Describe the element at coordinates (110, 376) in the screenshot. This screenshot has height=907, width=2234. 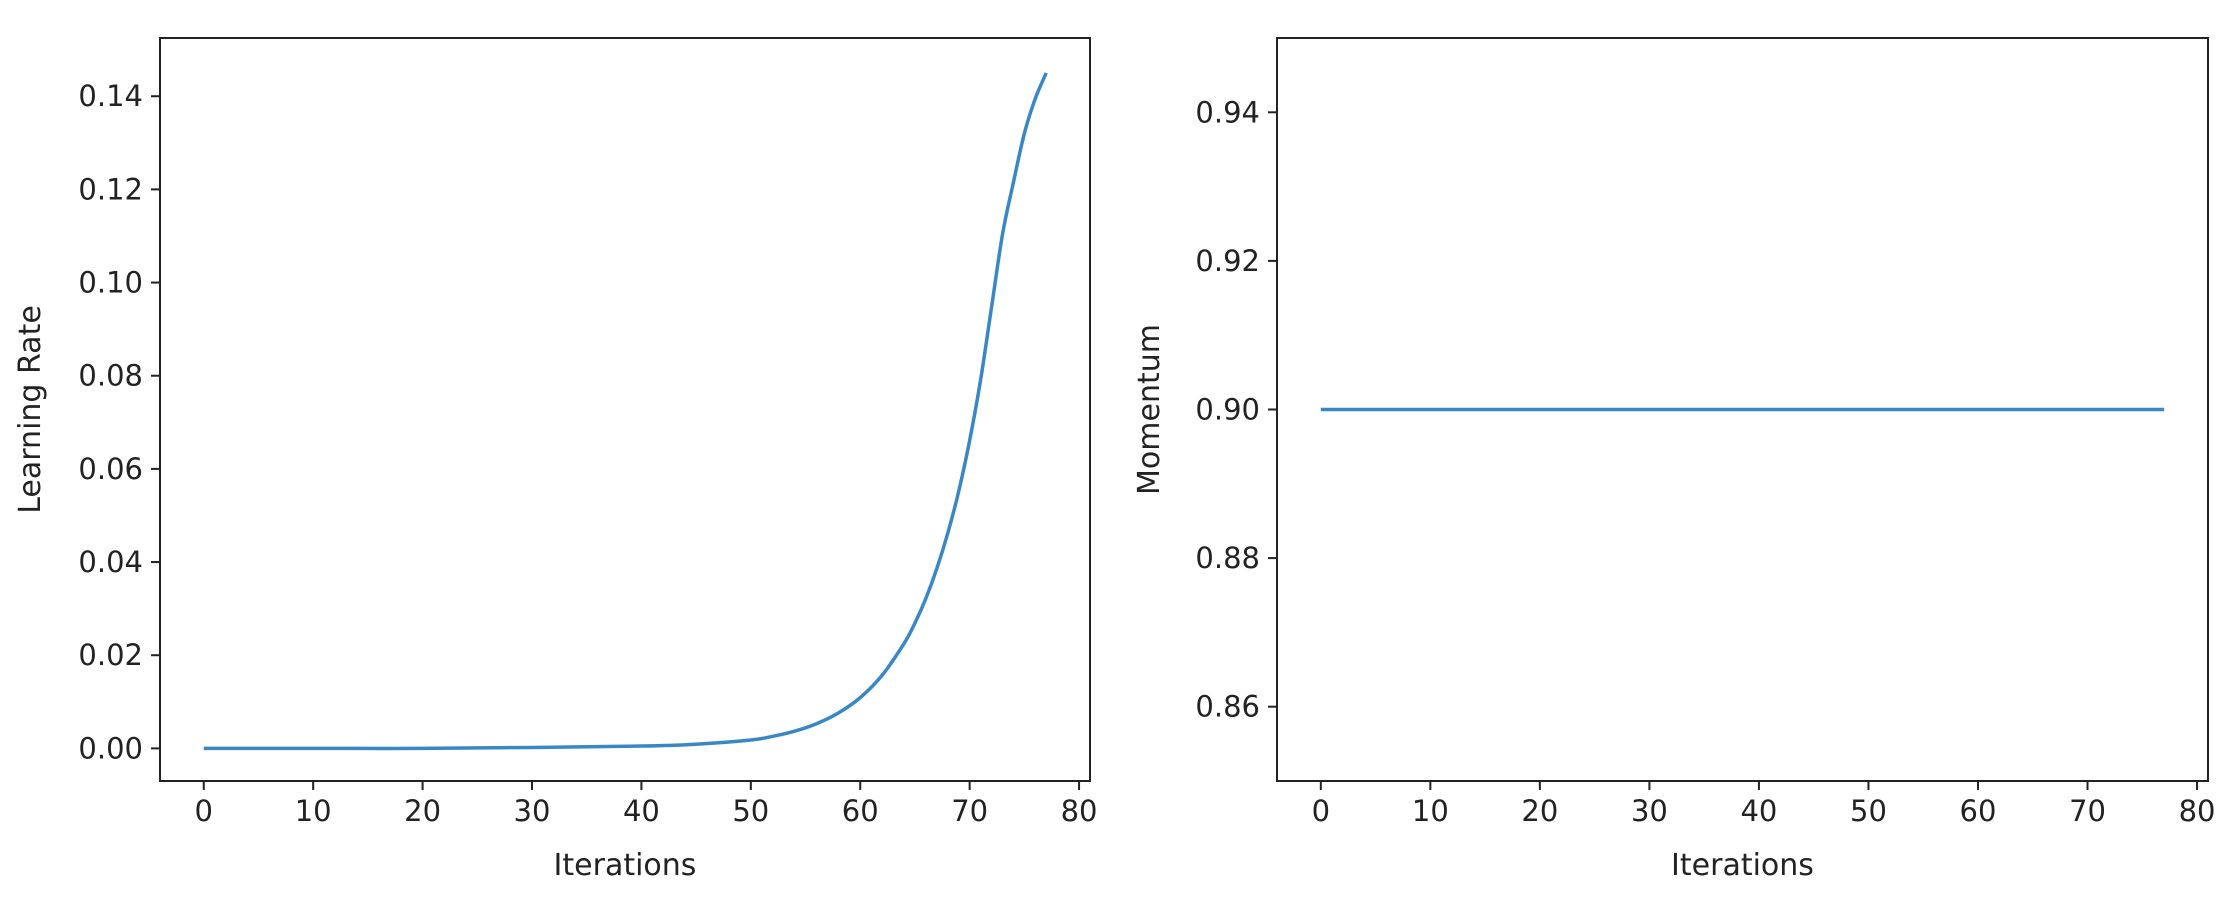
I see `y-tick-label: 0.08` at that location.